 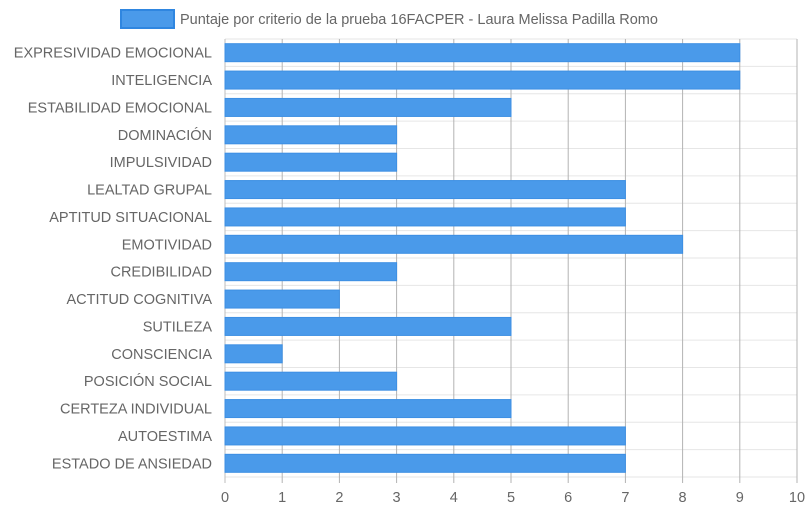 I want to click on x-tick-label: 0, so click(x=225, y=498).